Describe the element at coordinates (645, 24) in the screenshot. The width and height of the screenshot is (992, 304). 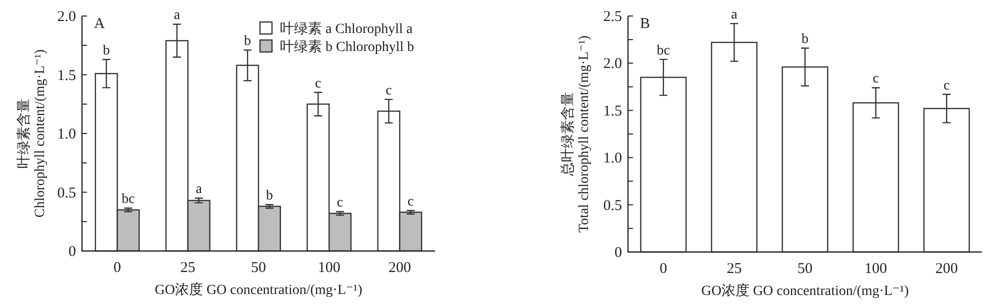
I see `chart-title: B` at that location.